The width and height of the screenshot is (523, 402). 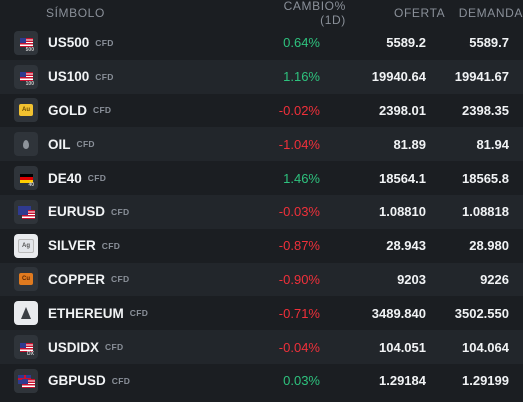 I want to click on bid-value: 5589.2, so click(x=406, y=43).